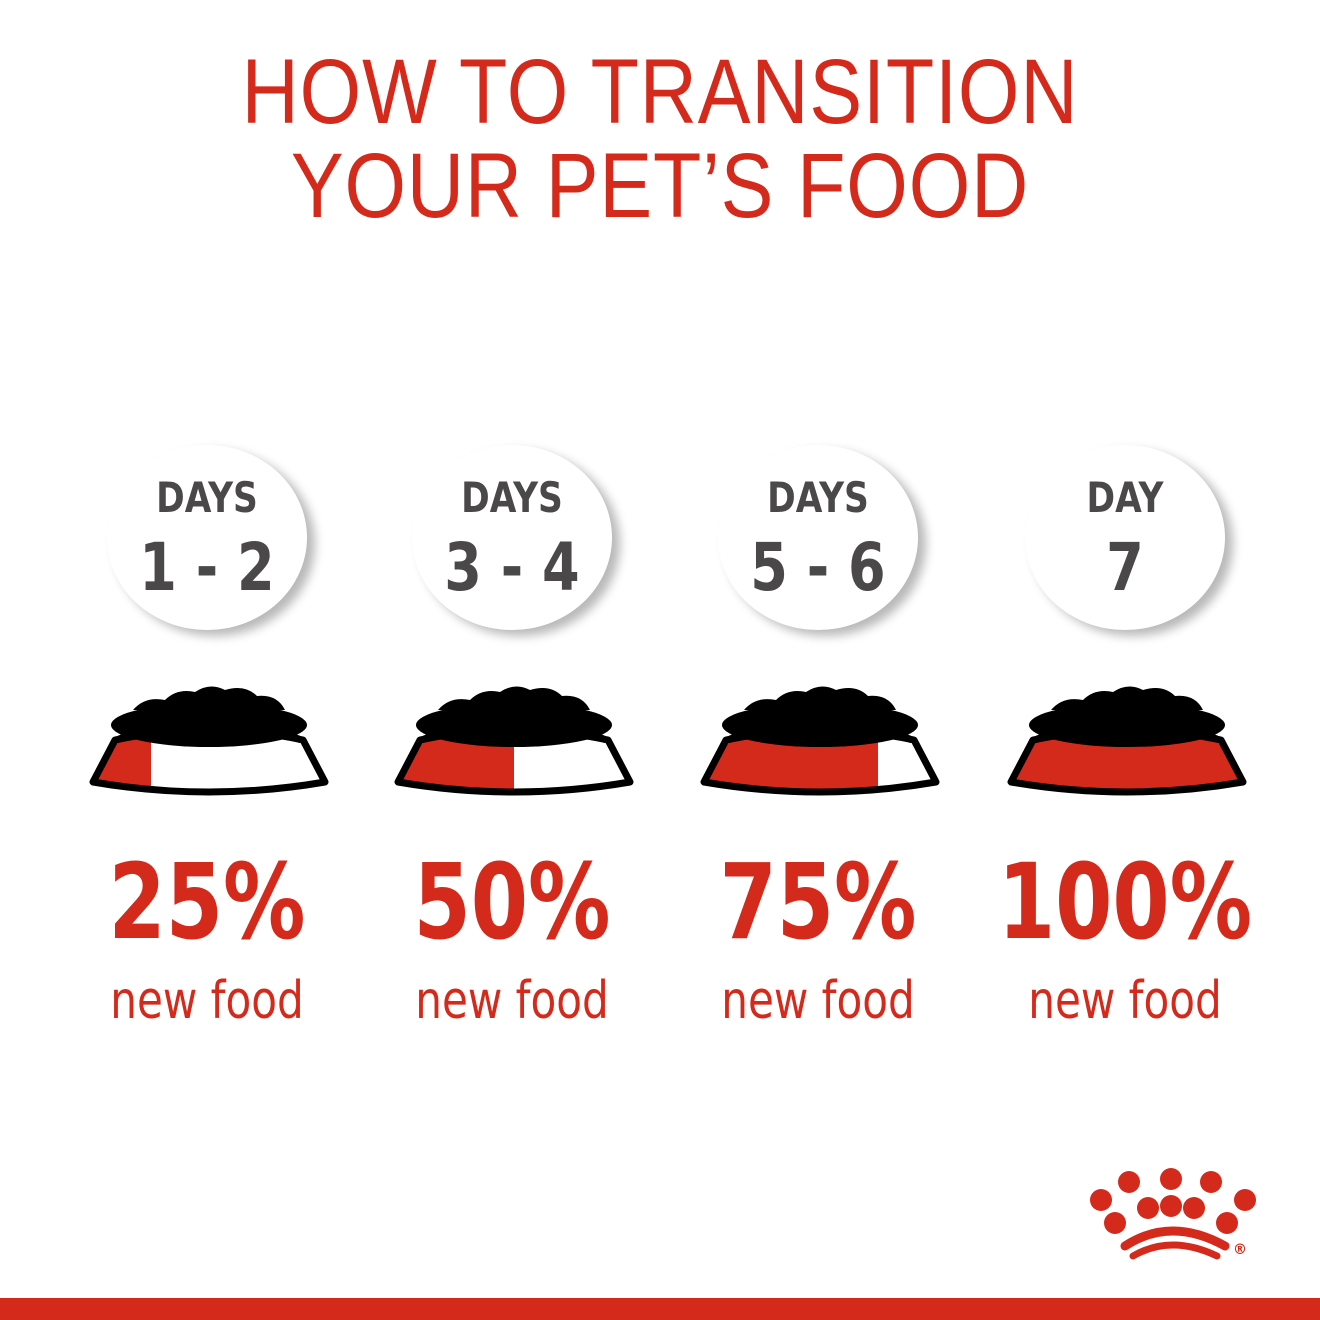 The height and width of the screenshot is (1320, 1320). Describe the element at coordinates (818, 567) in the screenshot. I see `days-range: 5 - 6` at that location.